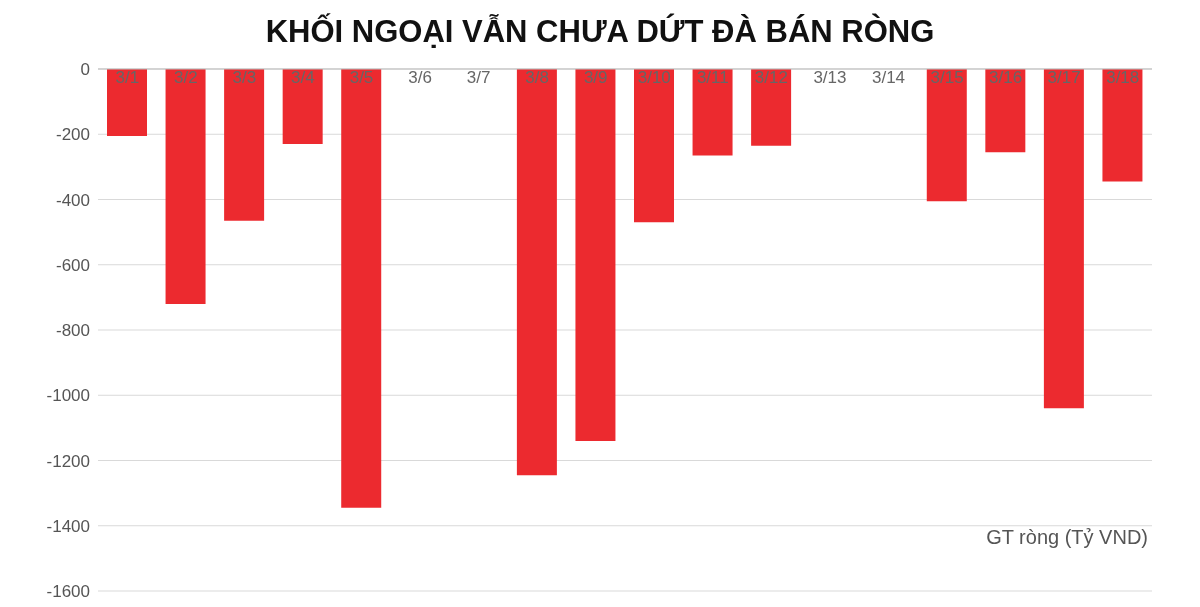  What do you see at coordinates (244, 77) in the screenshot?
I see `x-tick-label: 3/3` at bounding box center [244, 77].